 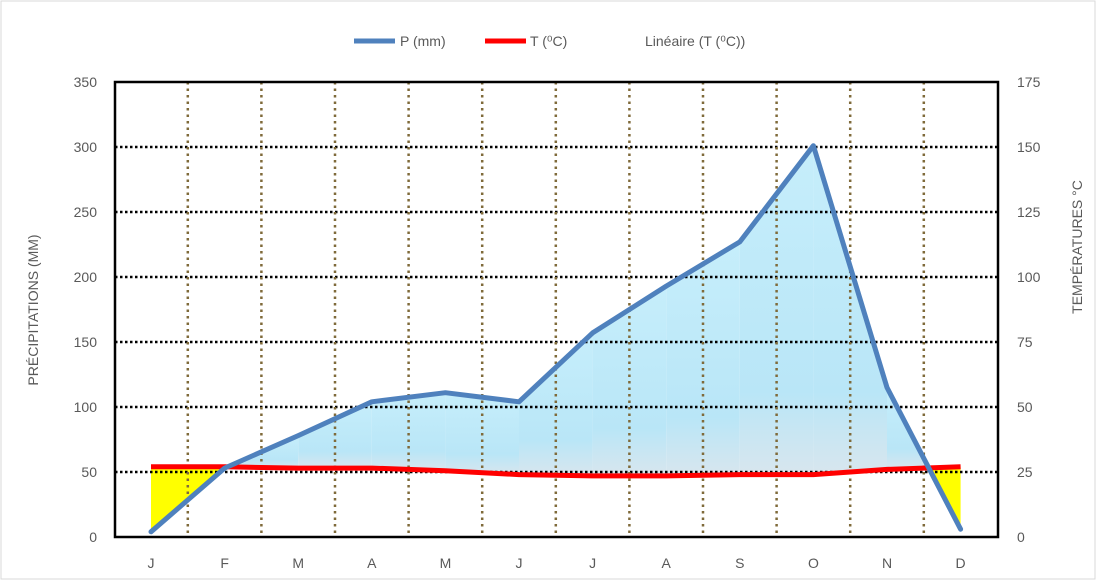 What do you see at coordinates (1025, 342) in the screenshot?
I see `y2-tick-label: 75` at bounding box center [1025, 342].